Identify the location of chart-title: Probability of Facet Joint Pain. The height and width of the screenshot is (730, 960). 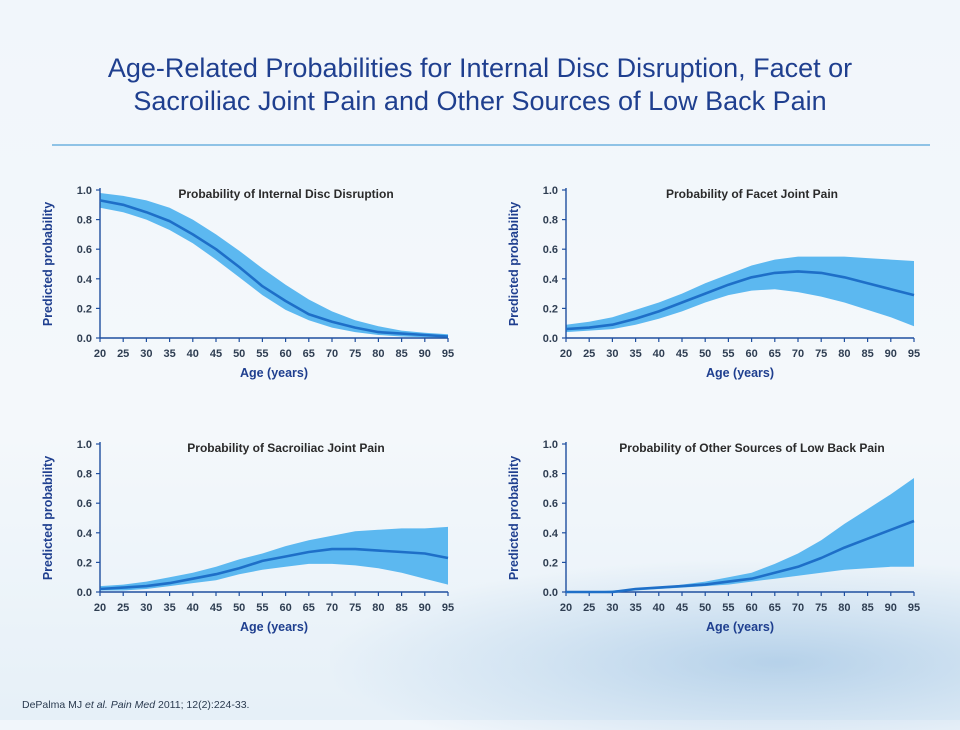
(752, 194).